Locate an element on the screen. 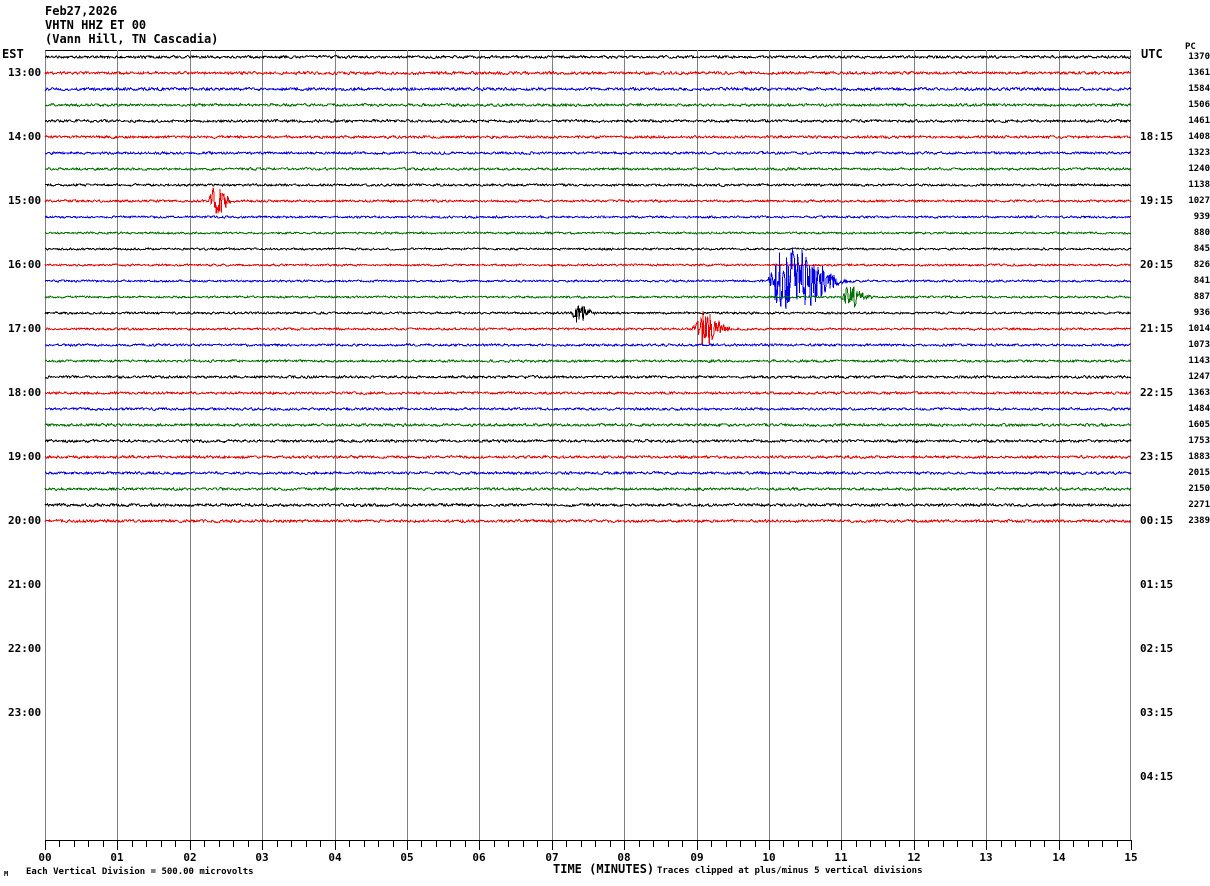 The image size is (1210, 886). right-time-label: 23:15 is located at coordinates (1157, 456).